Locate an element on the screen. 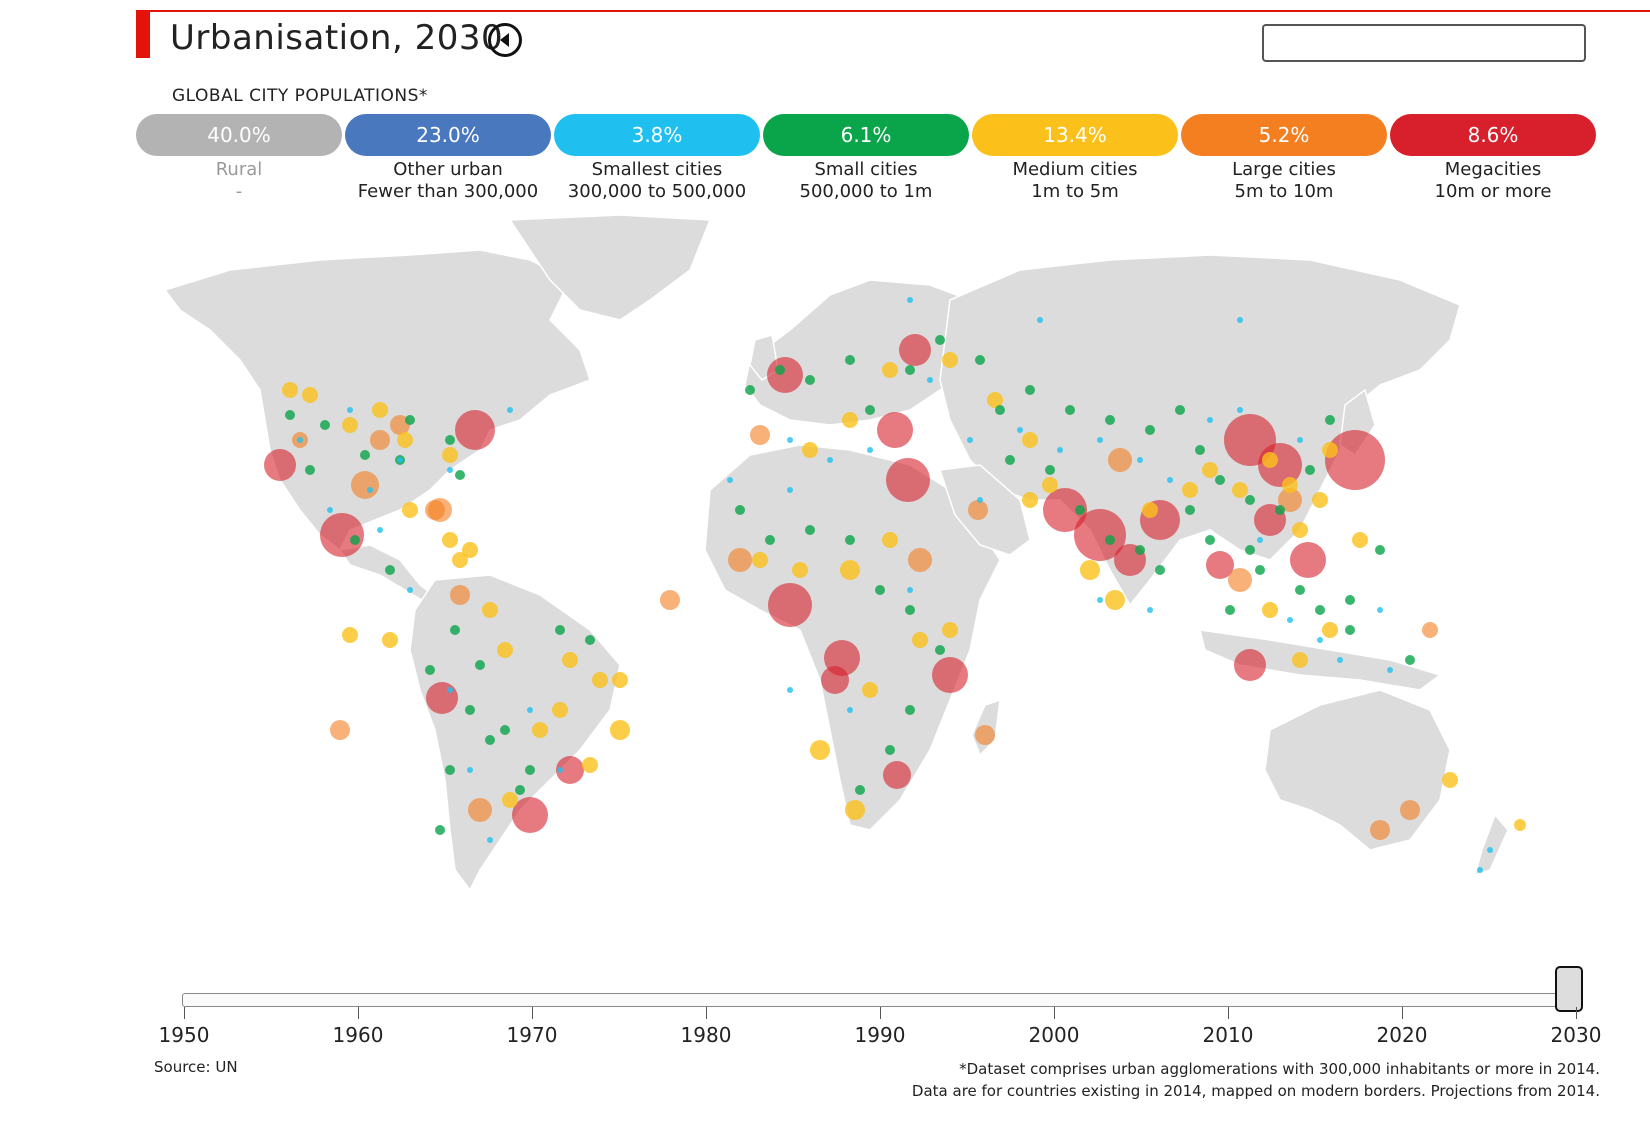  legend-item-megacities: 8.6% Megacities 10m or more is located at coordinates (1493, 158).